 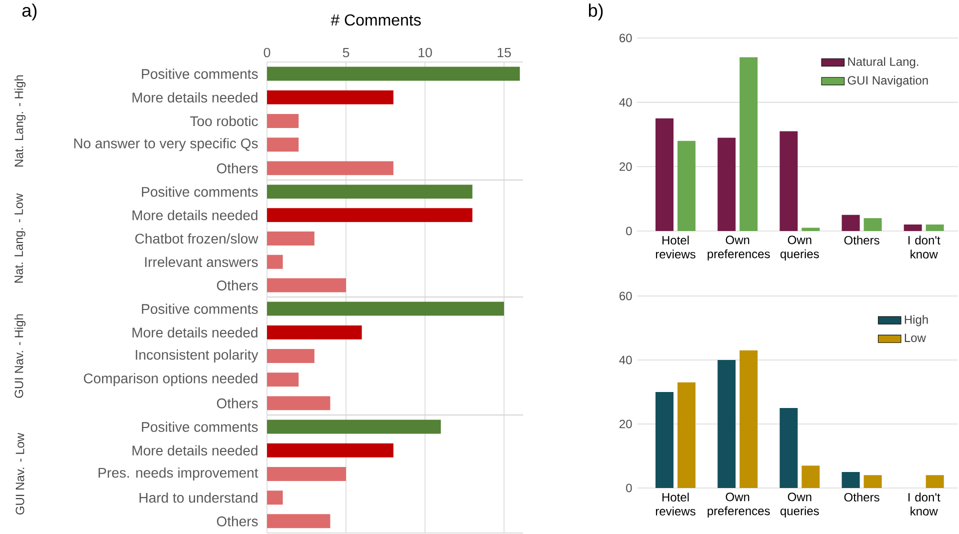 I want to click on y-tick-label: Too robotic, so click(x=224, y=121).